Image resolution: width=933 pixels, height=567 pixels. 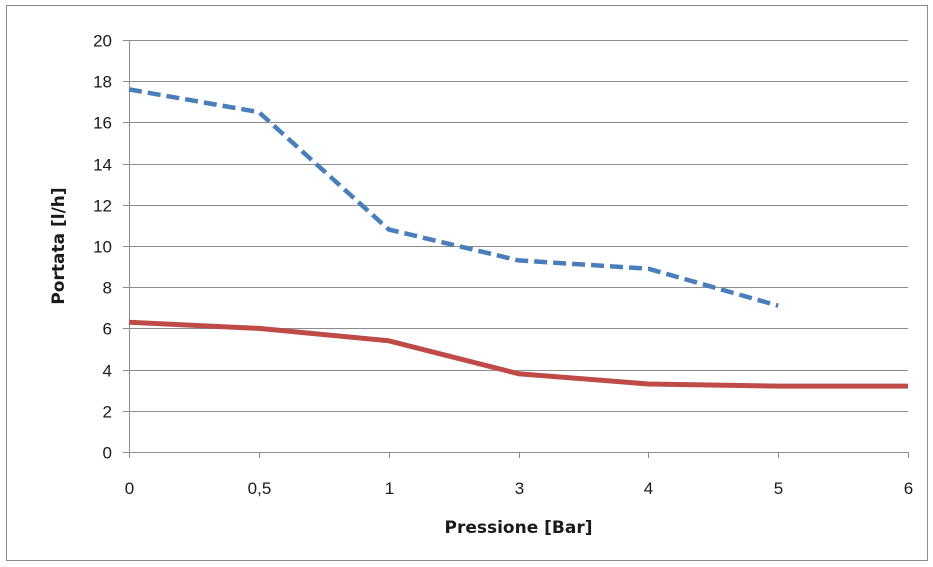 I want to click on y-tick-label: 6, so click(x=107, y=329).